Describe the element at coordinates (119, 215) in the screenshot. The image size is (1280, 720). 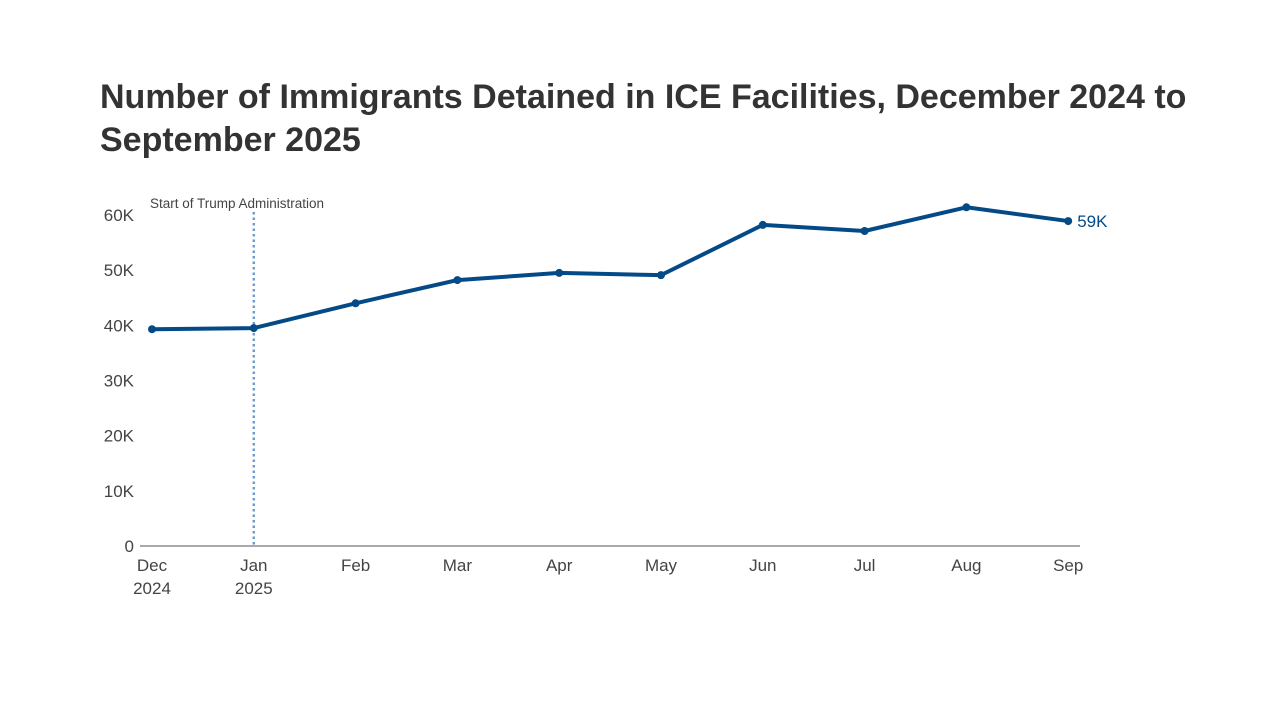
I see `y-tick-label: 60K` at that location.